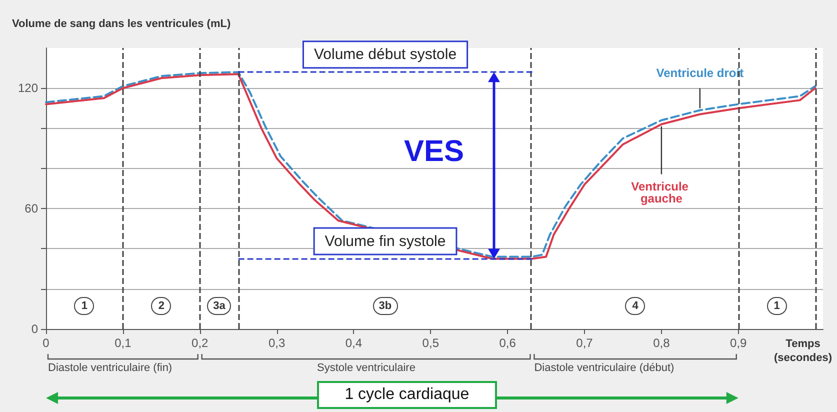 Image resolution: width=837 pixels, height=412 pixels. I want to click on annotation: 3a, so click(219, 306).